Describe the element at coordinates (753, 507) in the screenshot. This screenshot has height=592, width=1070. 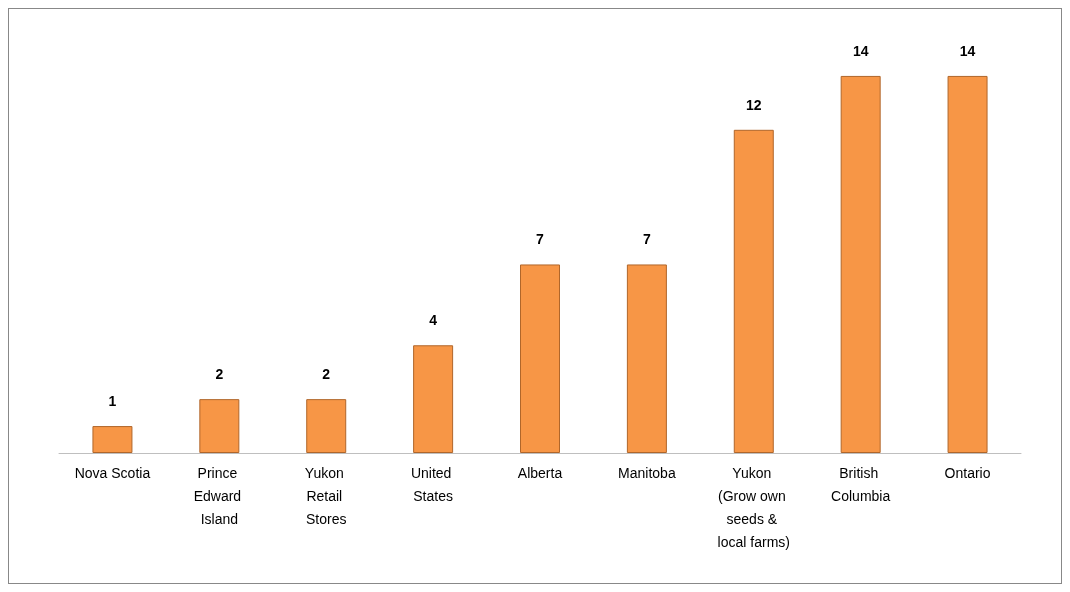
I see `x-tick-label: Yukon (Grow own seeds & local farms)` at that location.